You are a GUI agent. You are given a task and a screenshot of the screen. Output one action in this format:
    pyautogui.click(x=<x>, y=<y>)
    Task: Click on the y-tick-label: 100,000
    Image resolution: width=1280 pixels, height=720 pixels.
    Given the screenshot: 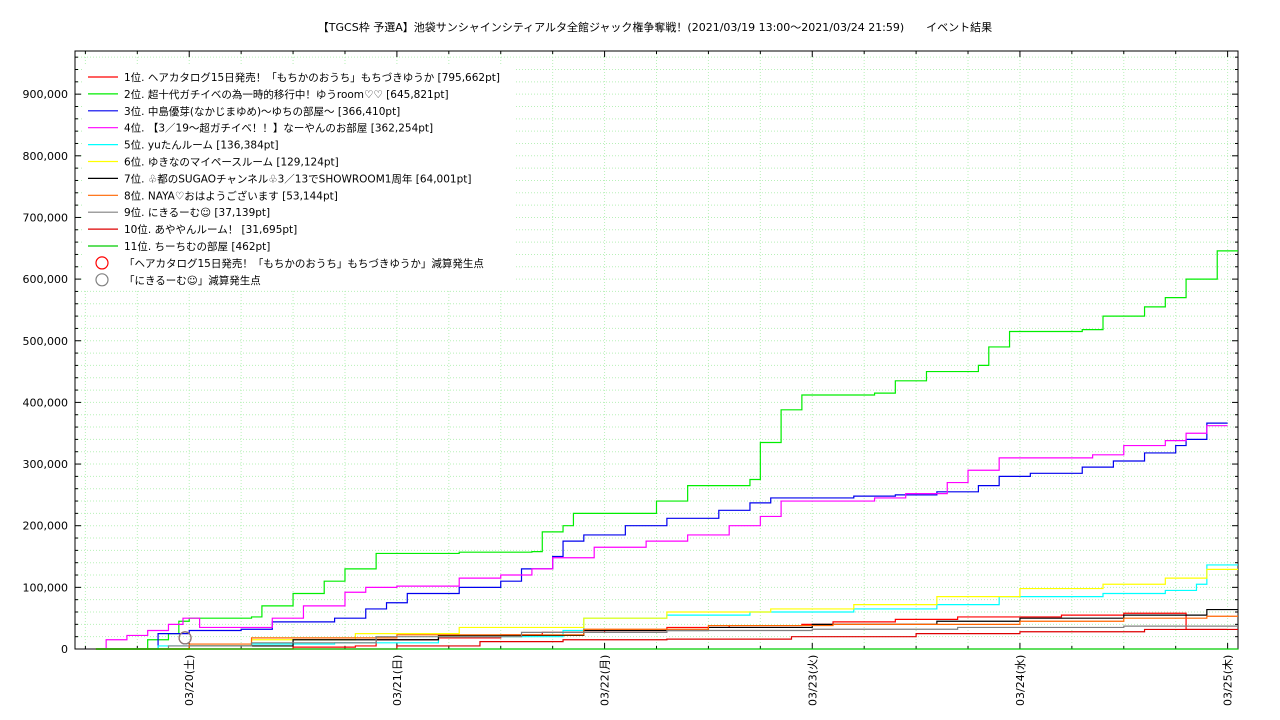 What is the action you would take?
    pyautogui.click(x=46, y=587)
    